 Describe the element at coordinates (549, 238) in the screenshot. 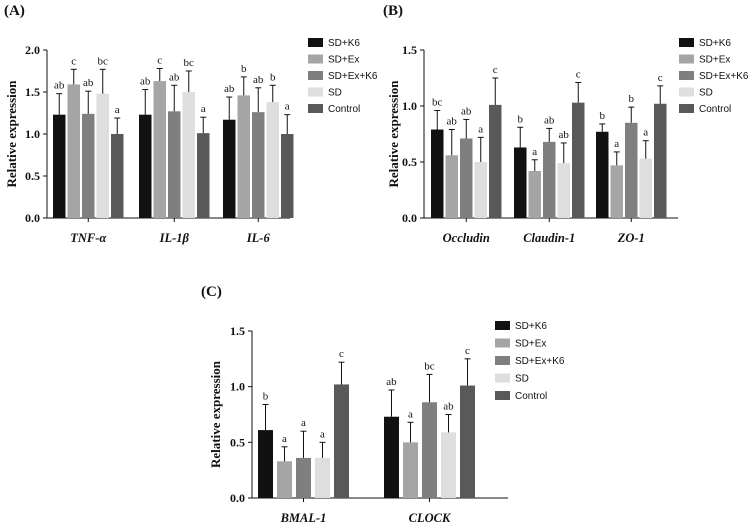

I see `category-label: Claudin-1` at that location.